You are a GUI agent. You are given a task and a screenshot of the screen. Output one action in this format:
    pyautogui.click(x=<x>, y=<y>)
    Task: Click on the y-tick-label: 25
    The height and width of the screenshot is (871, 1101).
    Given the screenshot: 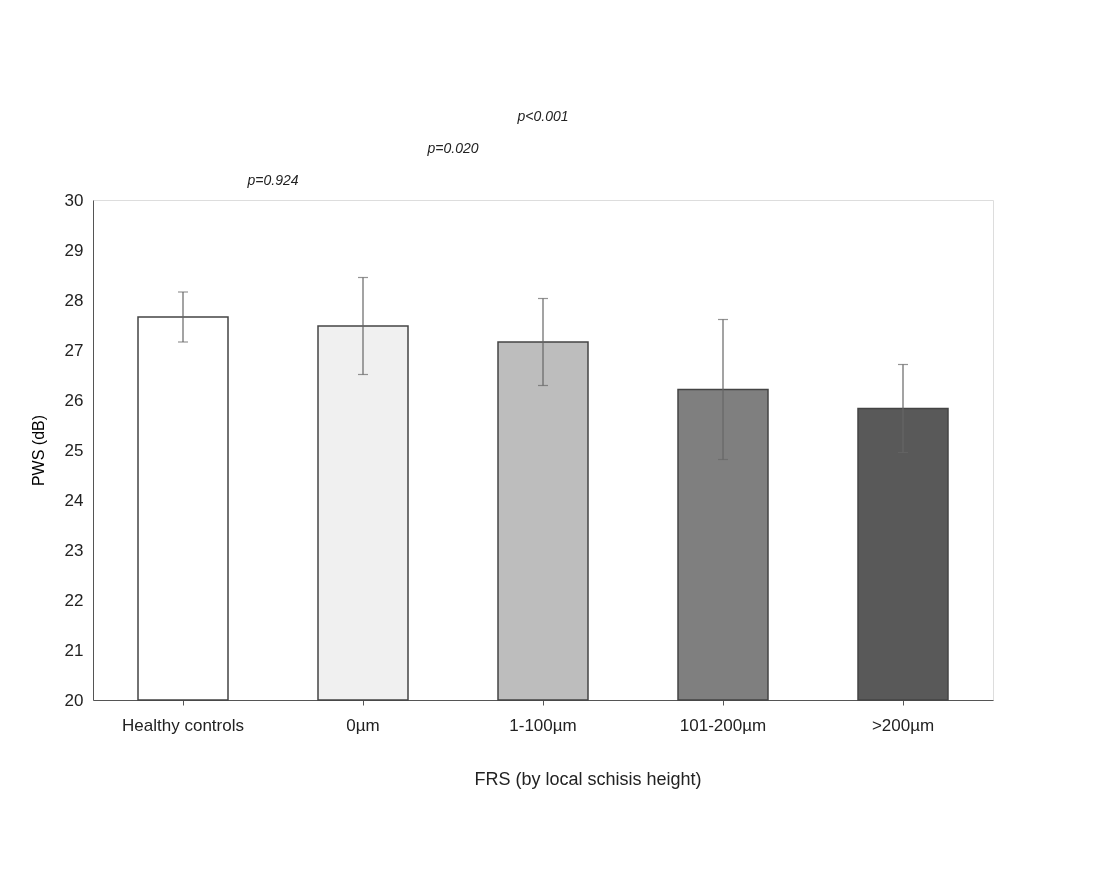 What is the action you would take?
    pyautogui.click(x=74, y=450)
    